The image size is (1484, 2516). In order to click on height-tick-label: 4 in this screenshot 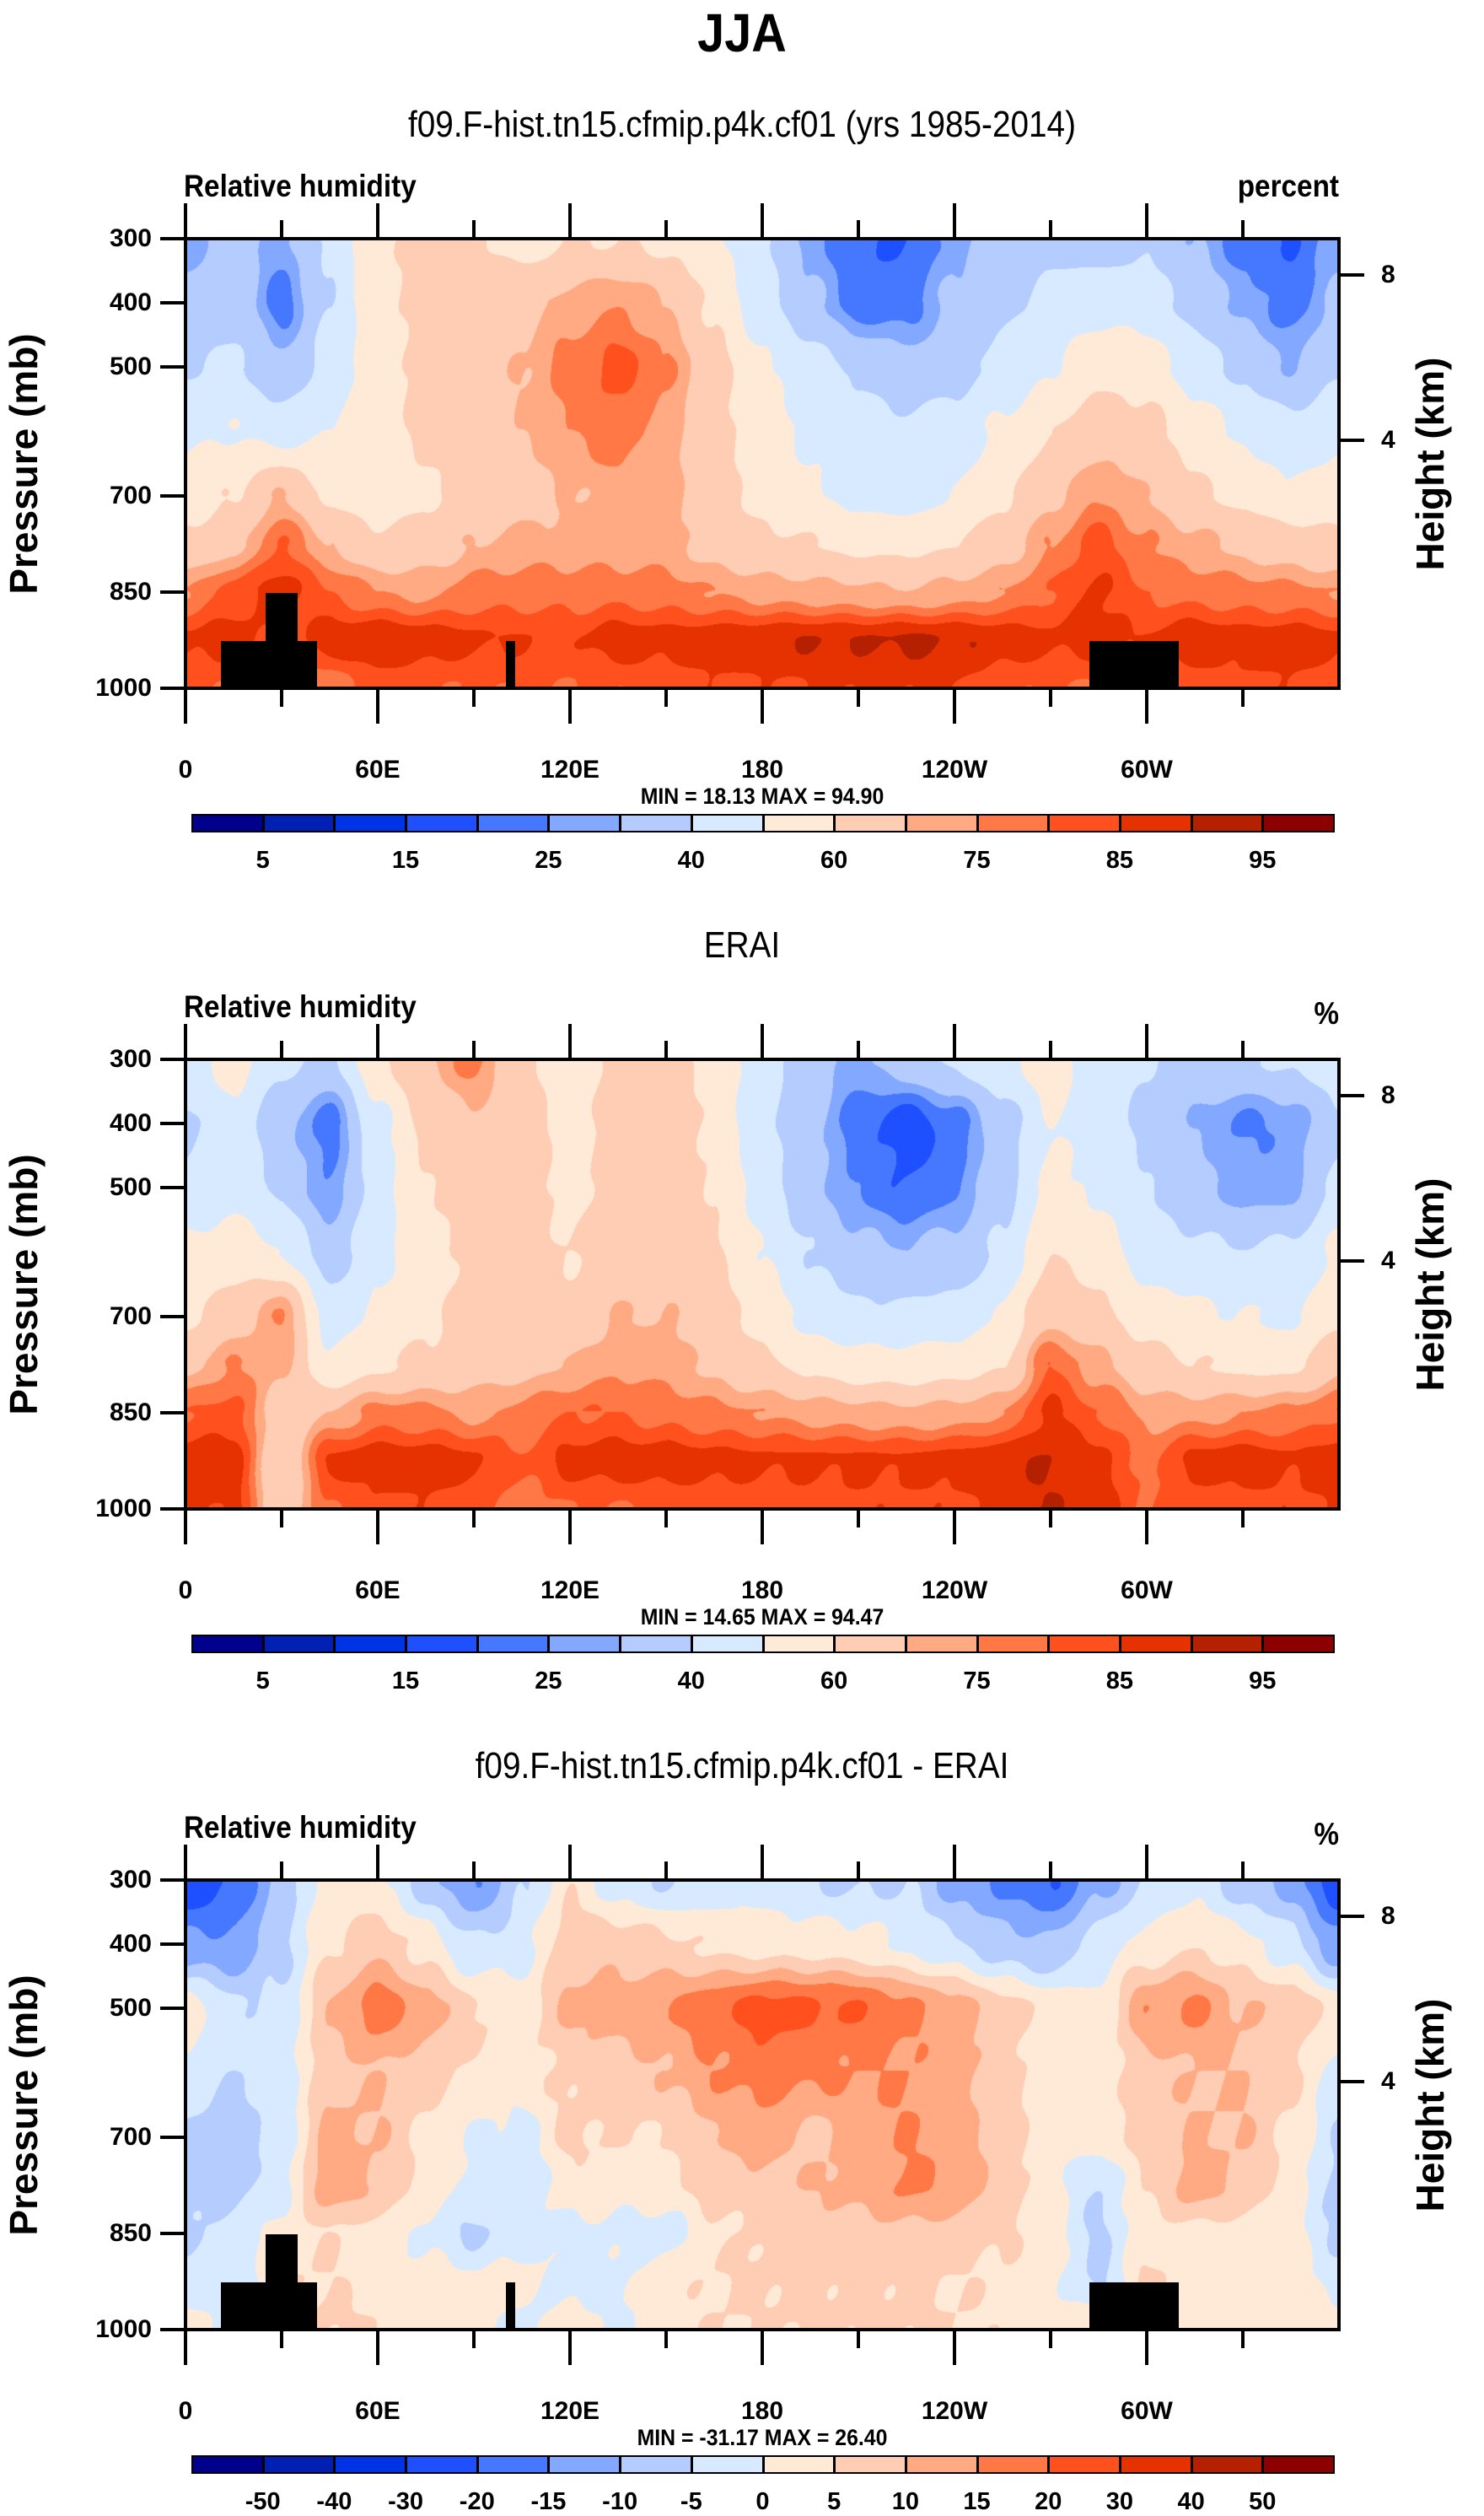, I will do `click(1388, 440)`.